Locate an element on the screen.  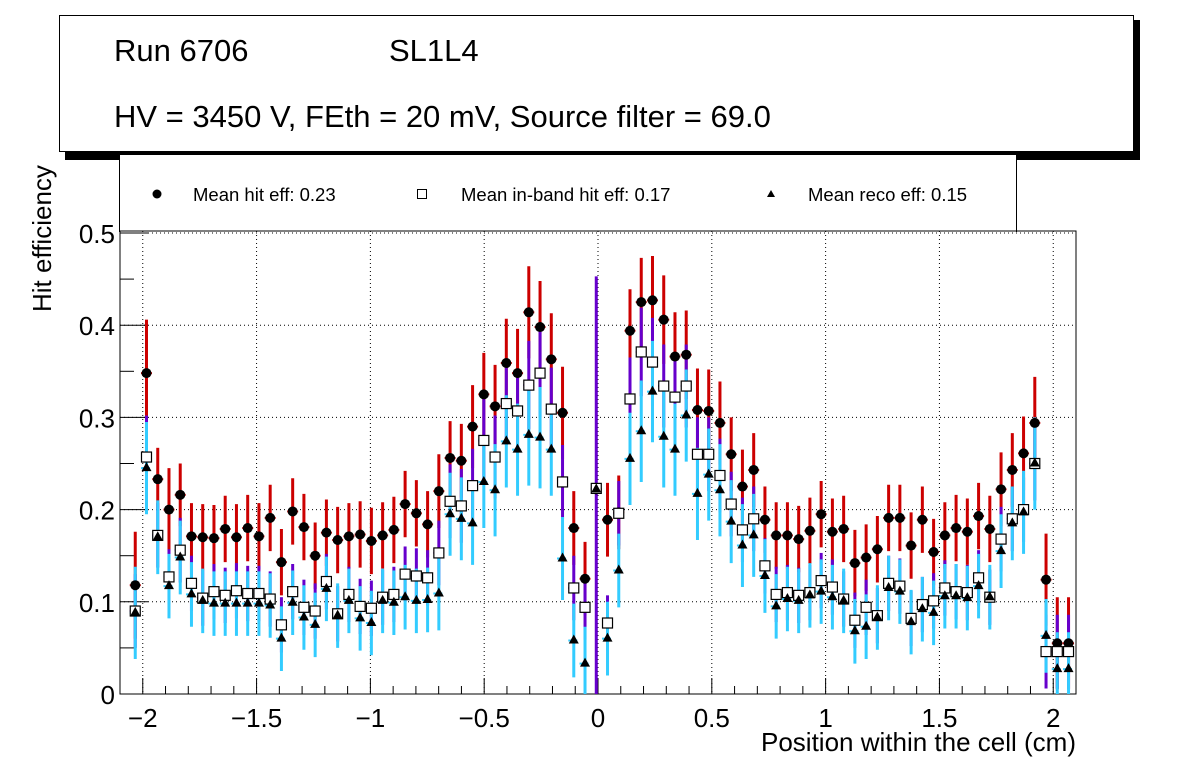
x-tick-label: 1 is located at coordinates (825, 718).